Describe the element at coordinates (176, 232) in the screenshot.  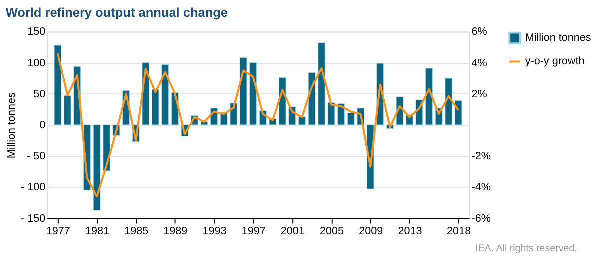
I see `x-tick-label: 1989` at that location.